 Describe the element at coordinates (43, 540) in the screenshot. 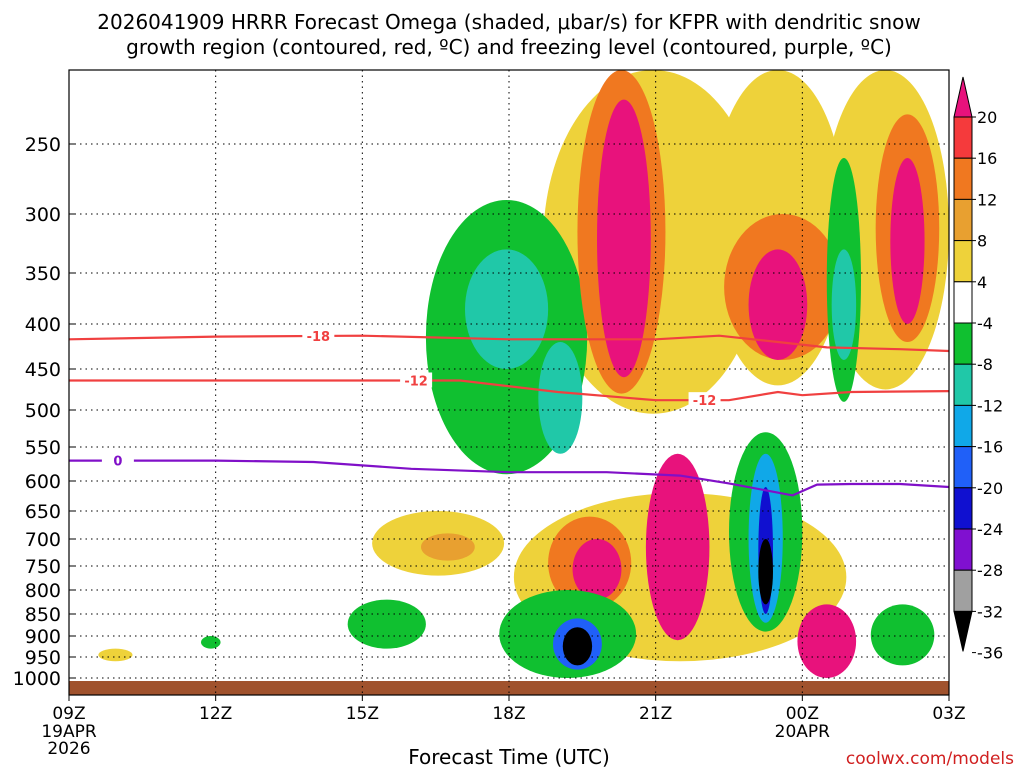

I see `y-tick-label-700: 700` at that location.